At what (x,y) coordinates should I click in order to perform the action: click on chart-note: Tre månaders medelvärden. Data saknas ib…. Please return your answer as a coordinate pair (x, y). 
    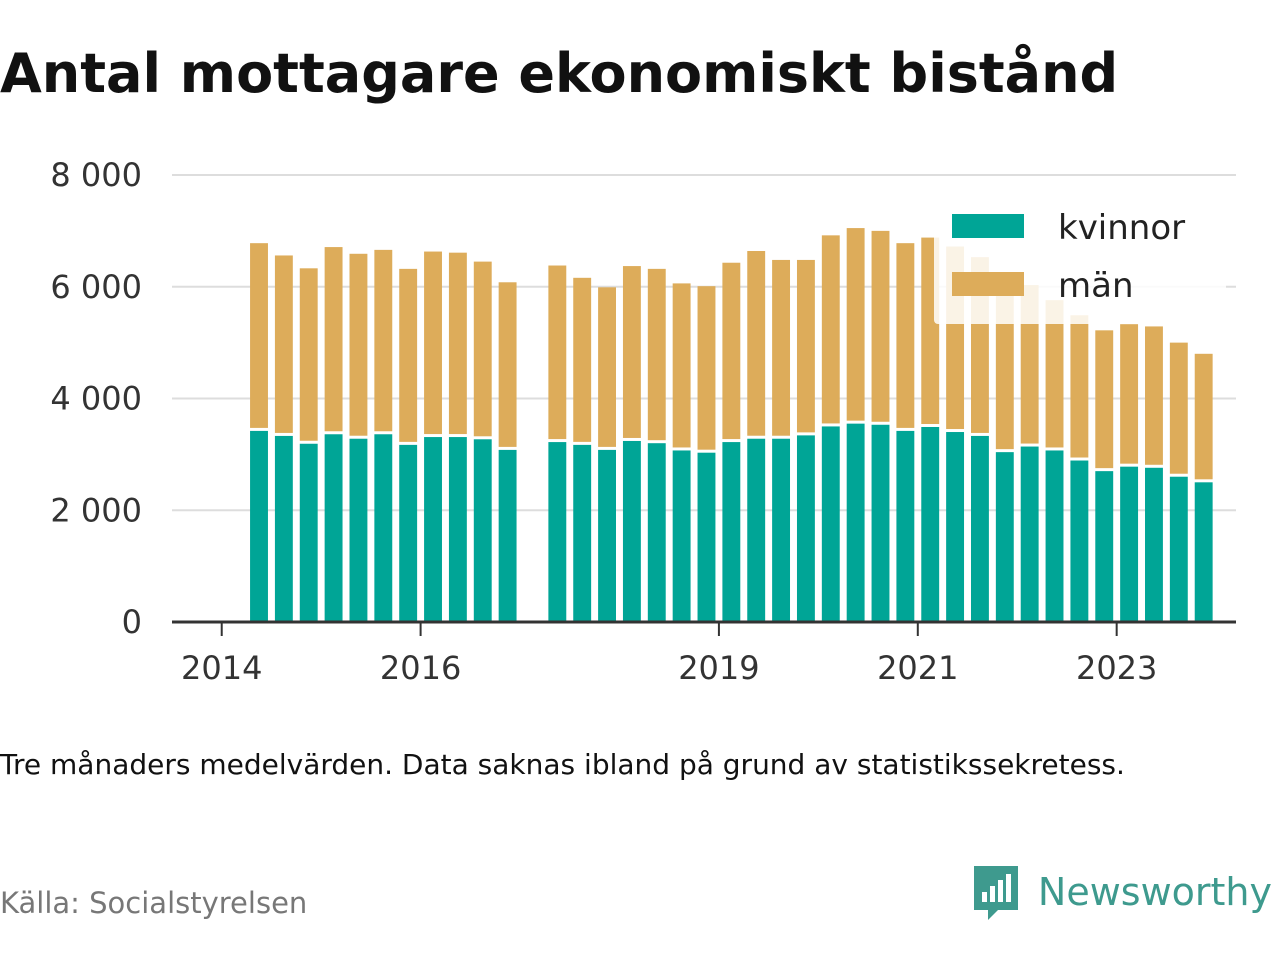
    Looking at the image, I should click on (562, 764).